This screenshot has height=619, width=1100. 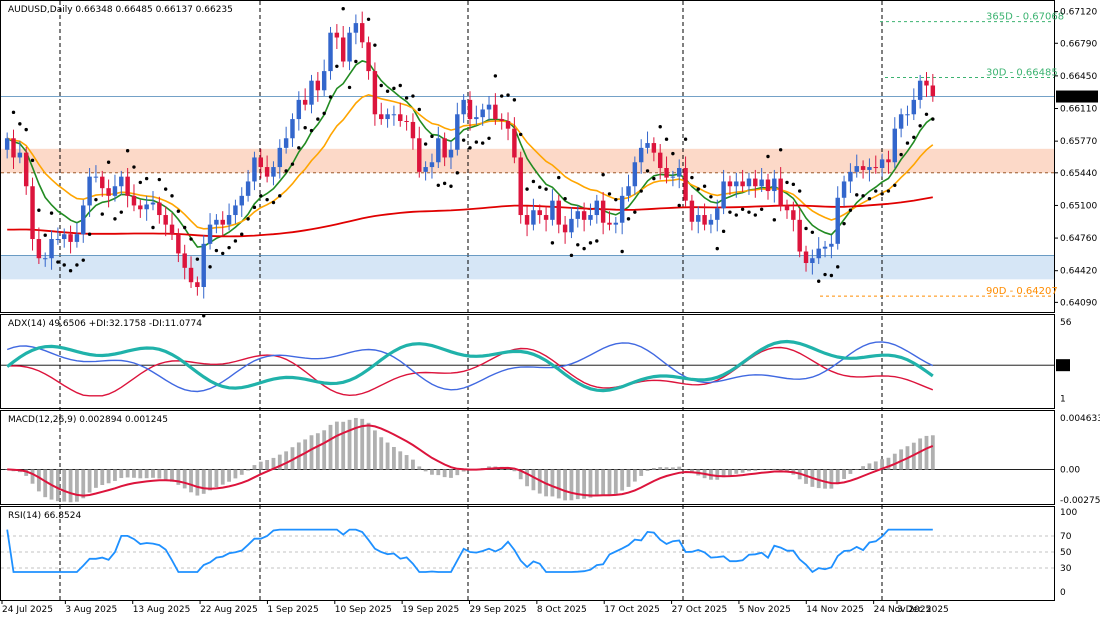 I want to click on macd-layer, so click(x=527, y=460).